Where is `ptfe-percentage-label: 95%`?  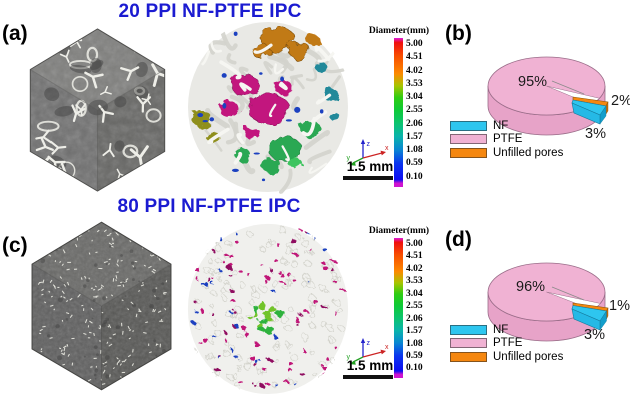 ptfe-percentage-label: 95% is located at coordinates (533, 82).